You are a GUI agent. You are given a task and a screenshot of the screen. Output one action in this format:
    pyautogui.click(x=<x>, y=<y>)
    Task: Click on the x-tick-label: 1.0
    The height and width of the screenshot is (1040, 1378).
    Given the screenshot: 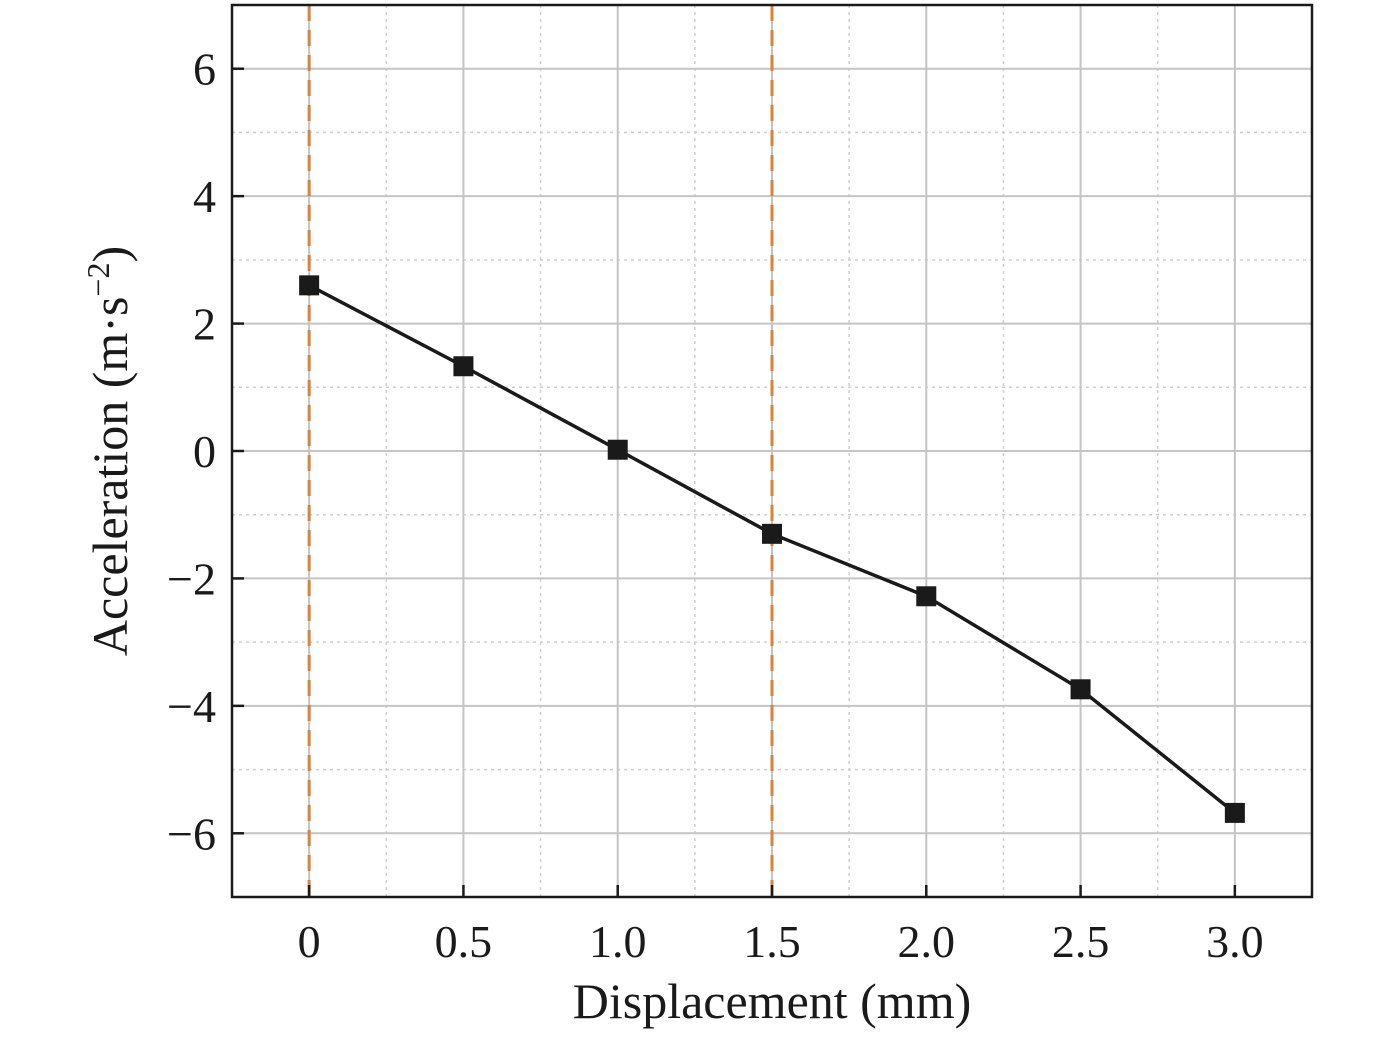 What is the action you would take?
    pyautogui.click(x=618, y=941)
    